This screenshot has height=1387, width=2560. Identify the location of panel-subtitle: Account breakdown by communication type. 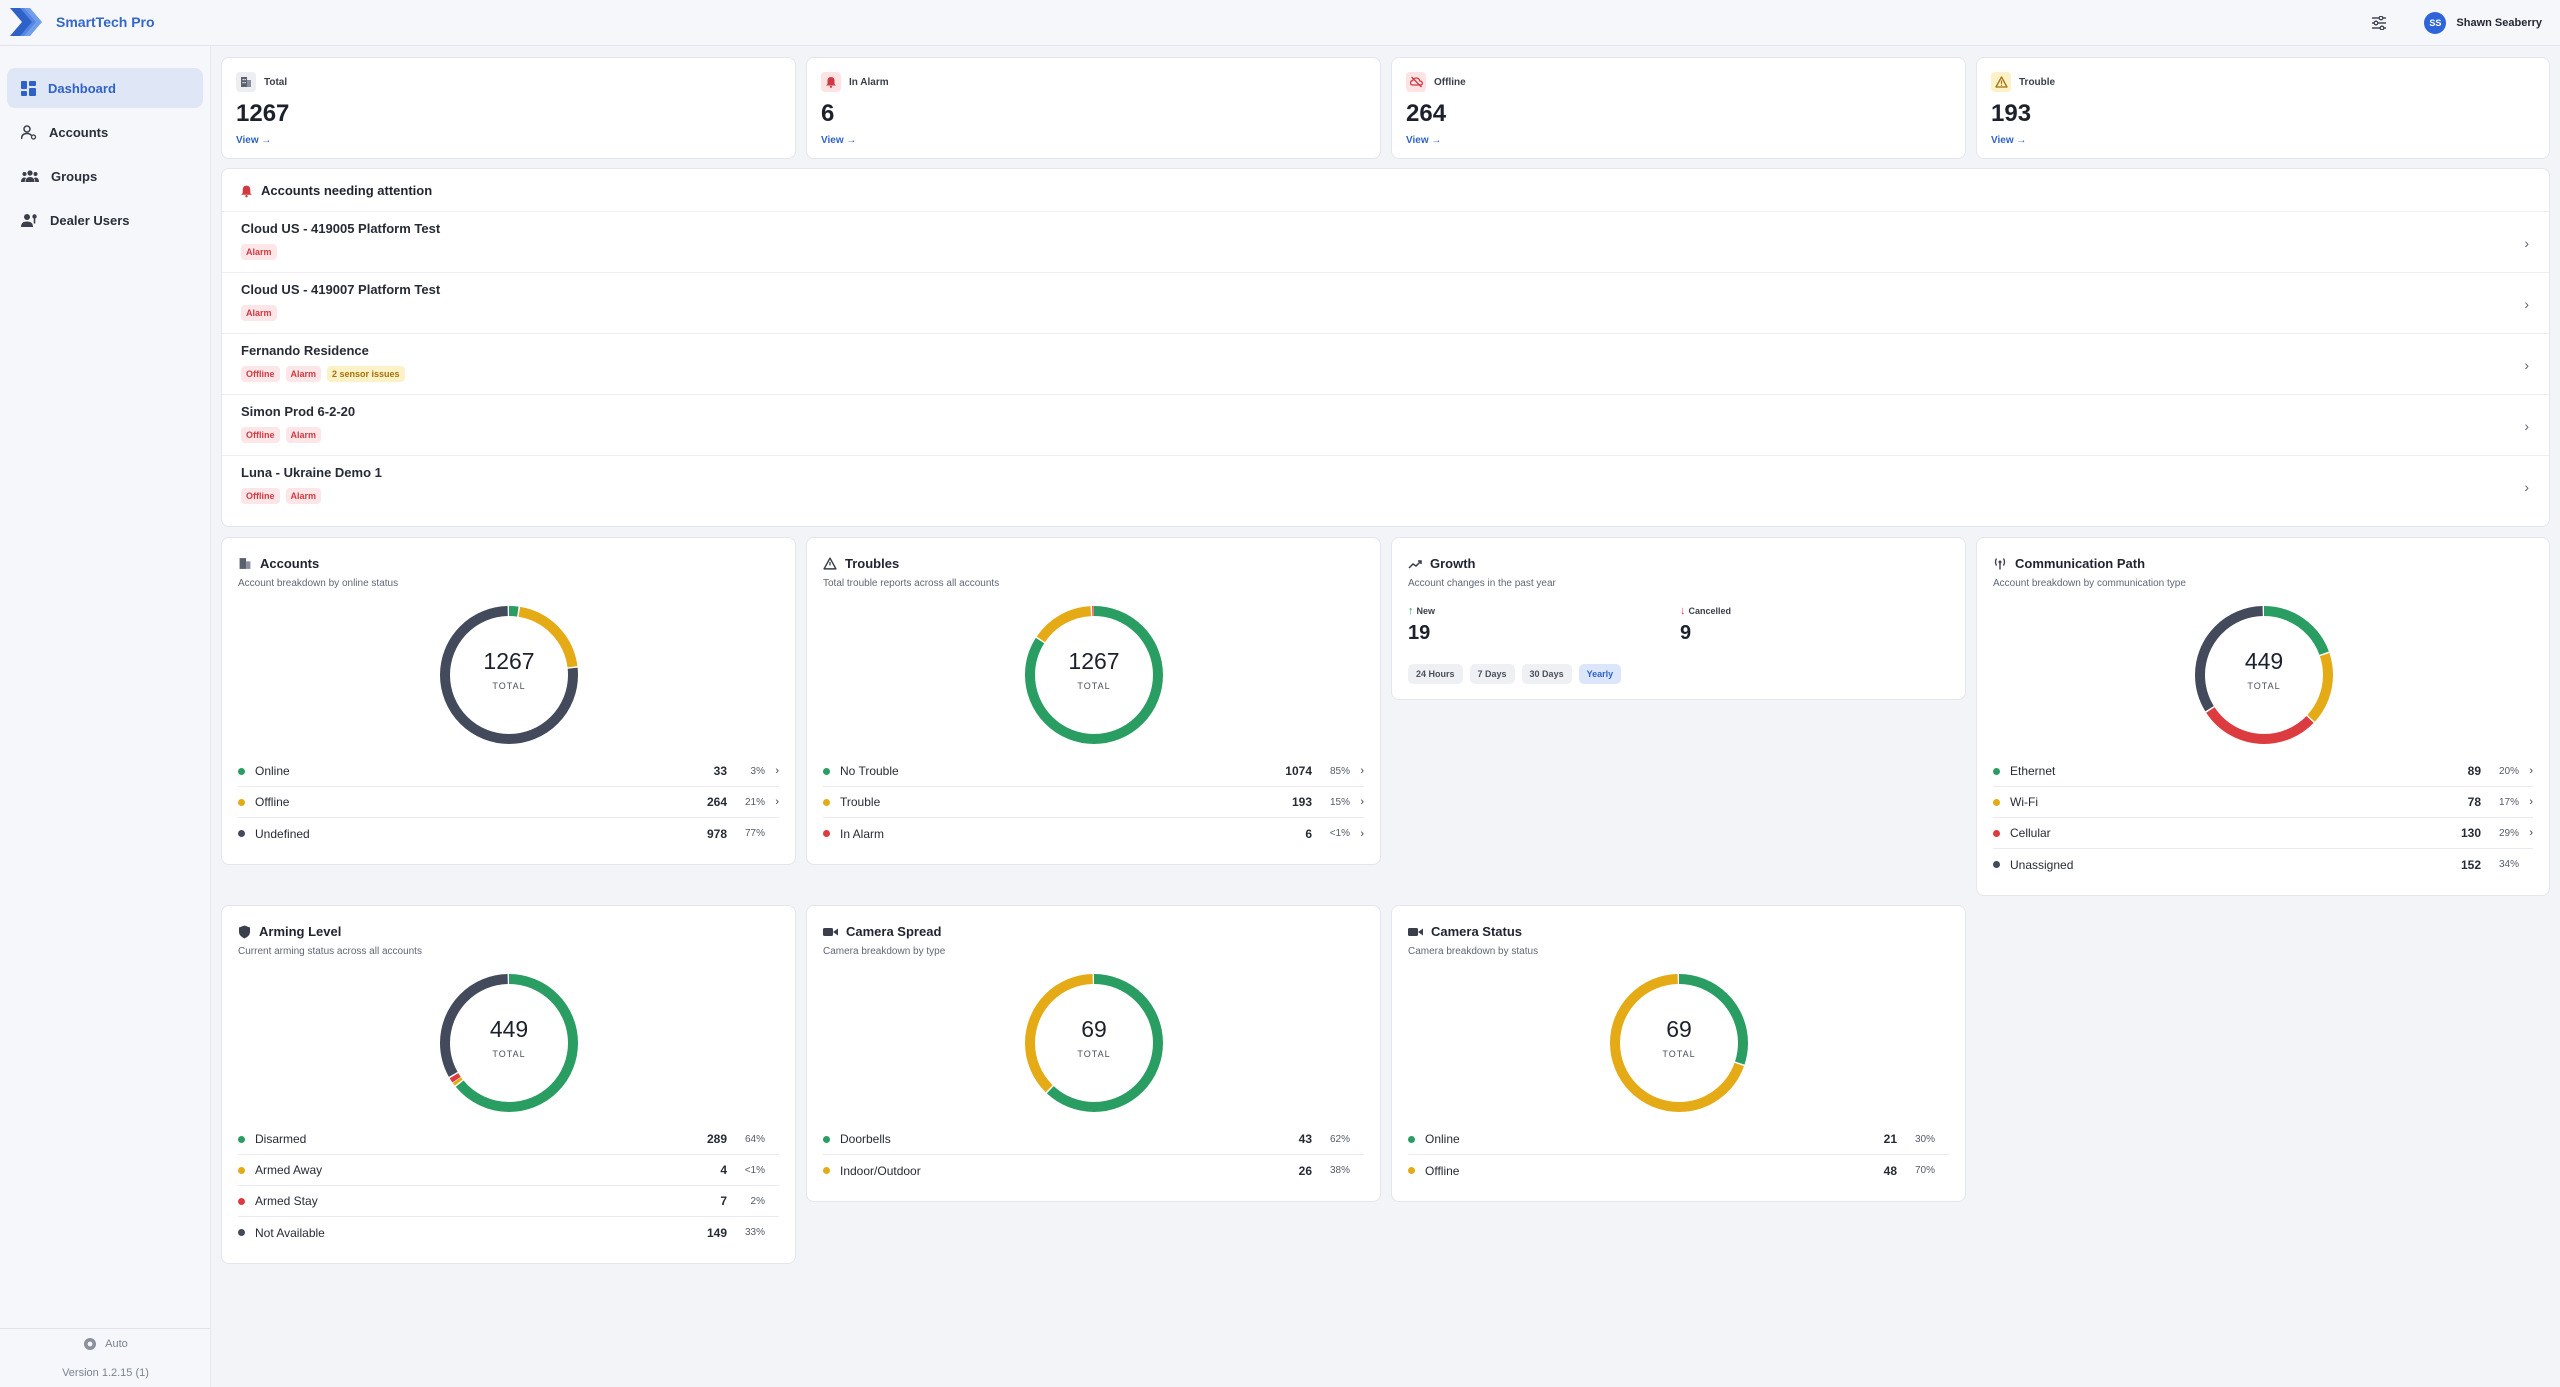
(2089, 583).